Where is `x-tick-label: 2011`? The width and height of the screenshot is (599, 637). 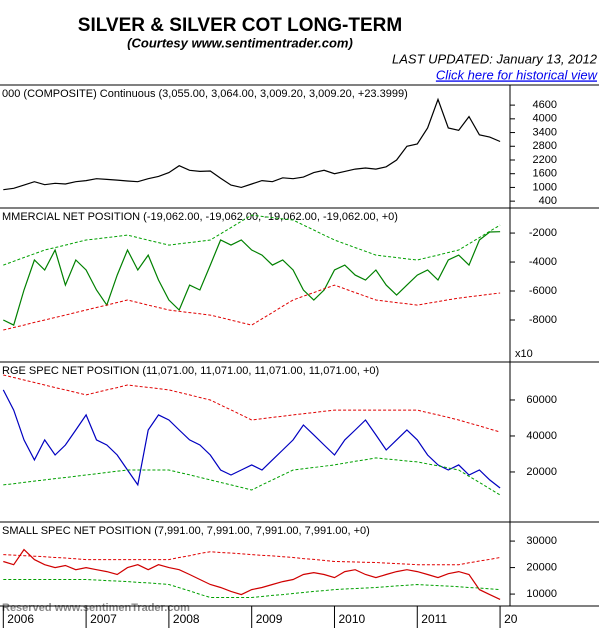
x-tick-label: 2011 is located at coordinates (434, 619).